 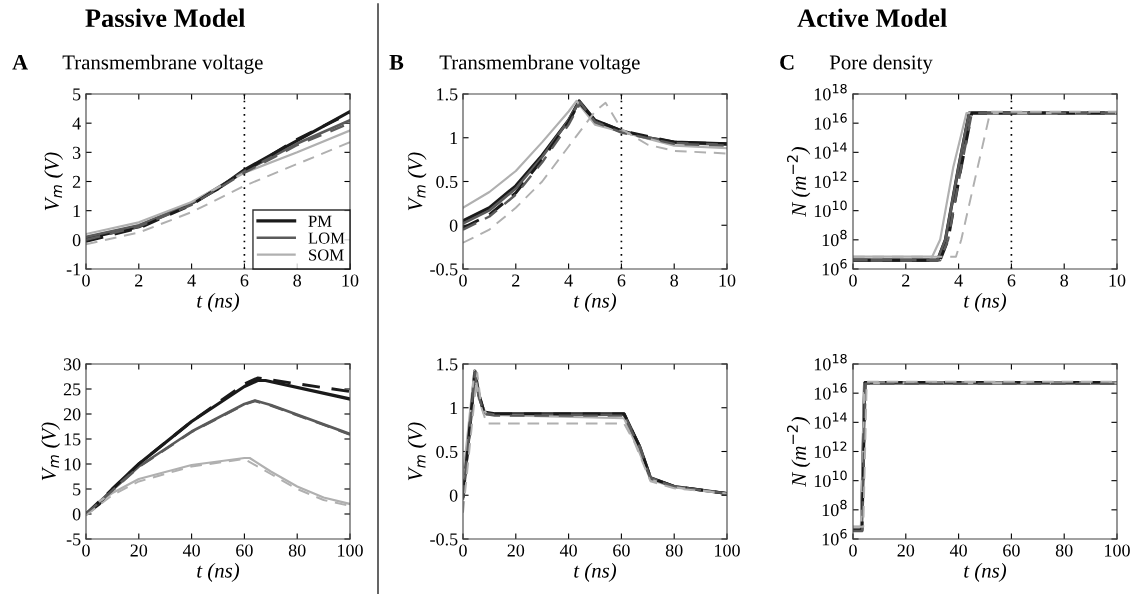 I want to click on text: B, so click(x=396, y=62).